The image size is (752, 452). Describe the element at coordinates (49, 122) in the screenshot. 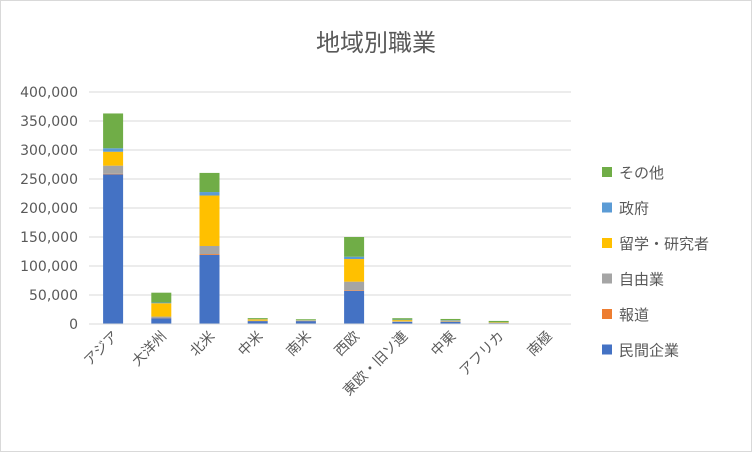

I see `y-tick-label: 350,000` at that location.